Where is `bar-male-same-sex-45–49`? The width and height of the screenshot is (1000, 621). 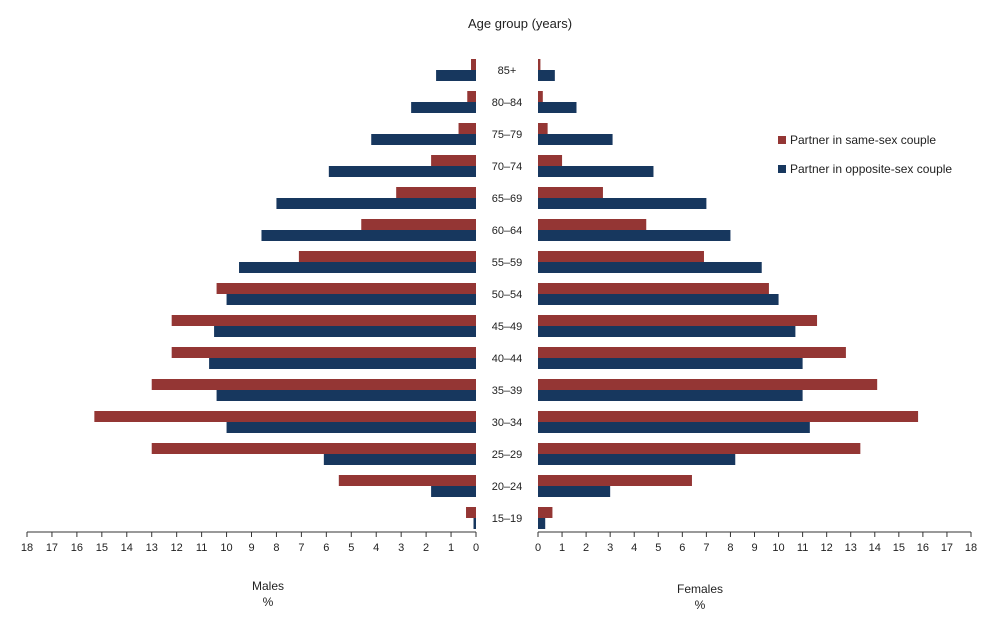
bar-male-same-sex-45–49 is located at coordinates (323, 320).